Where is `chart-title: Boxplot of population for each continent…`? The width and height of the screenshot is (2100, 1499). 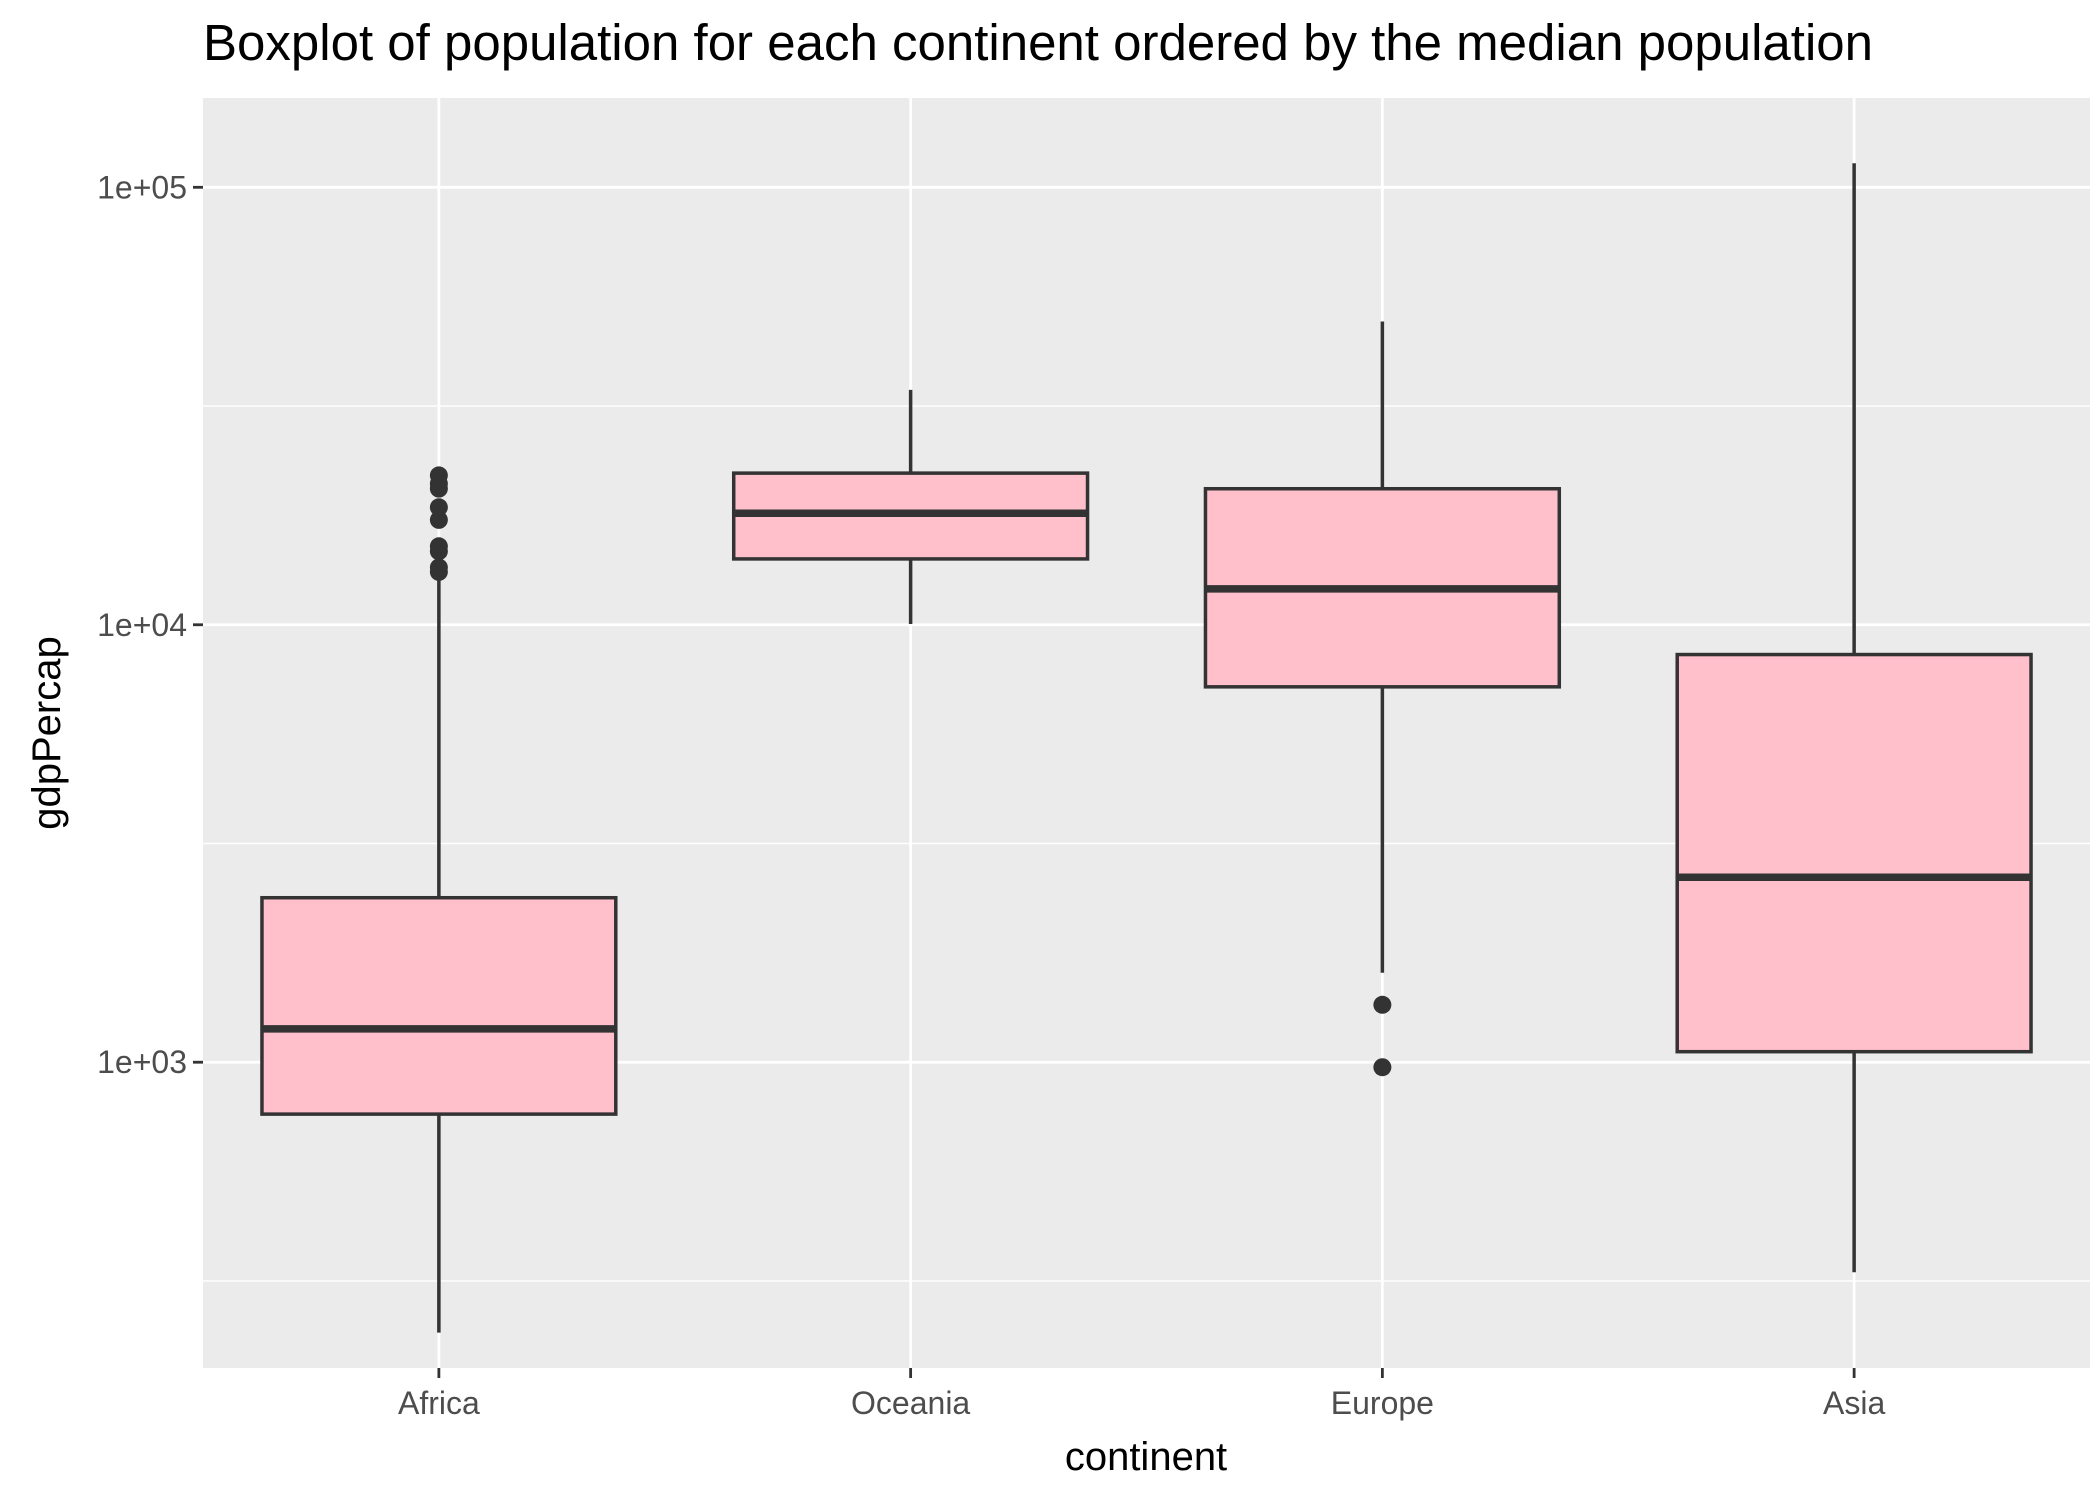
chart-title: Boxplot of population for each continent… is located at coordinates (1038, 42).